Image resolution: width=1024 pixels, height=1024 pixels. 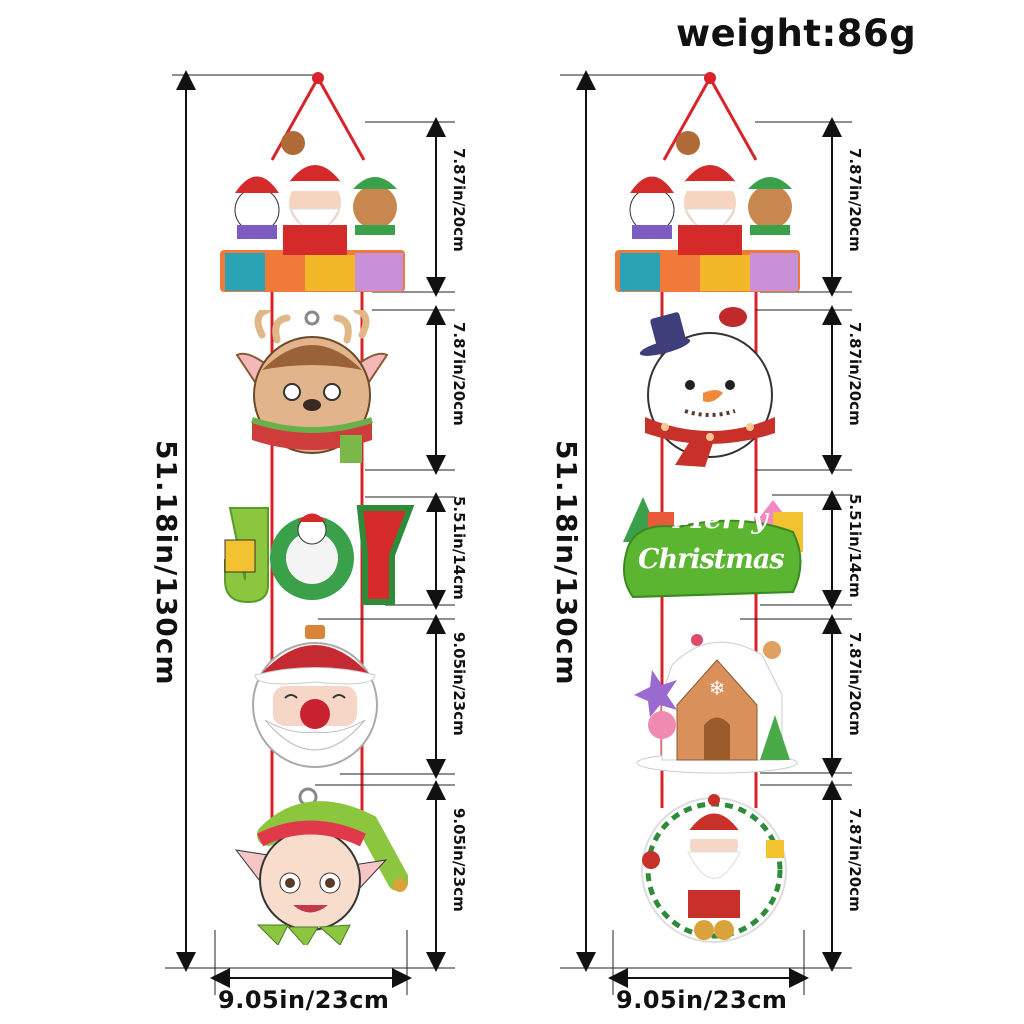 I want to click on size-label-4: 7.87in/20cm, so click(x=855, y=684).